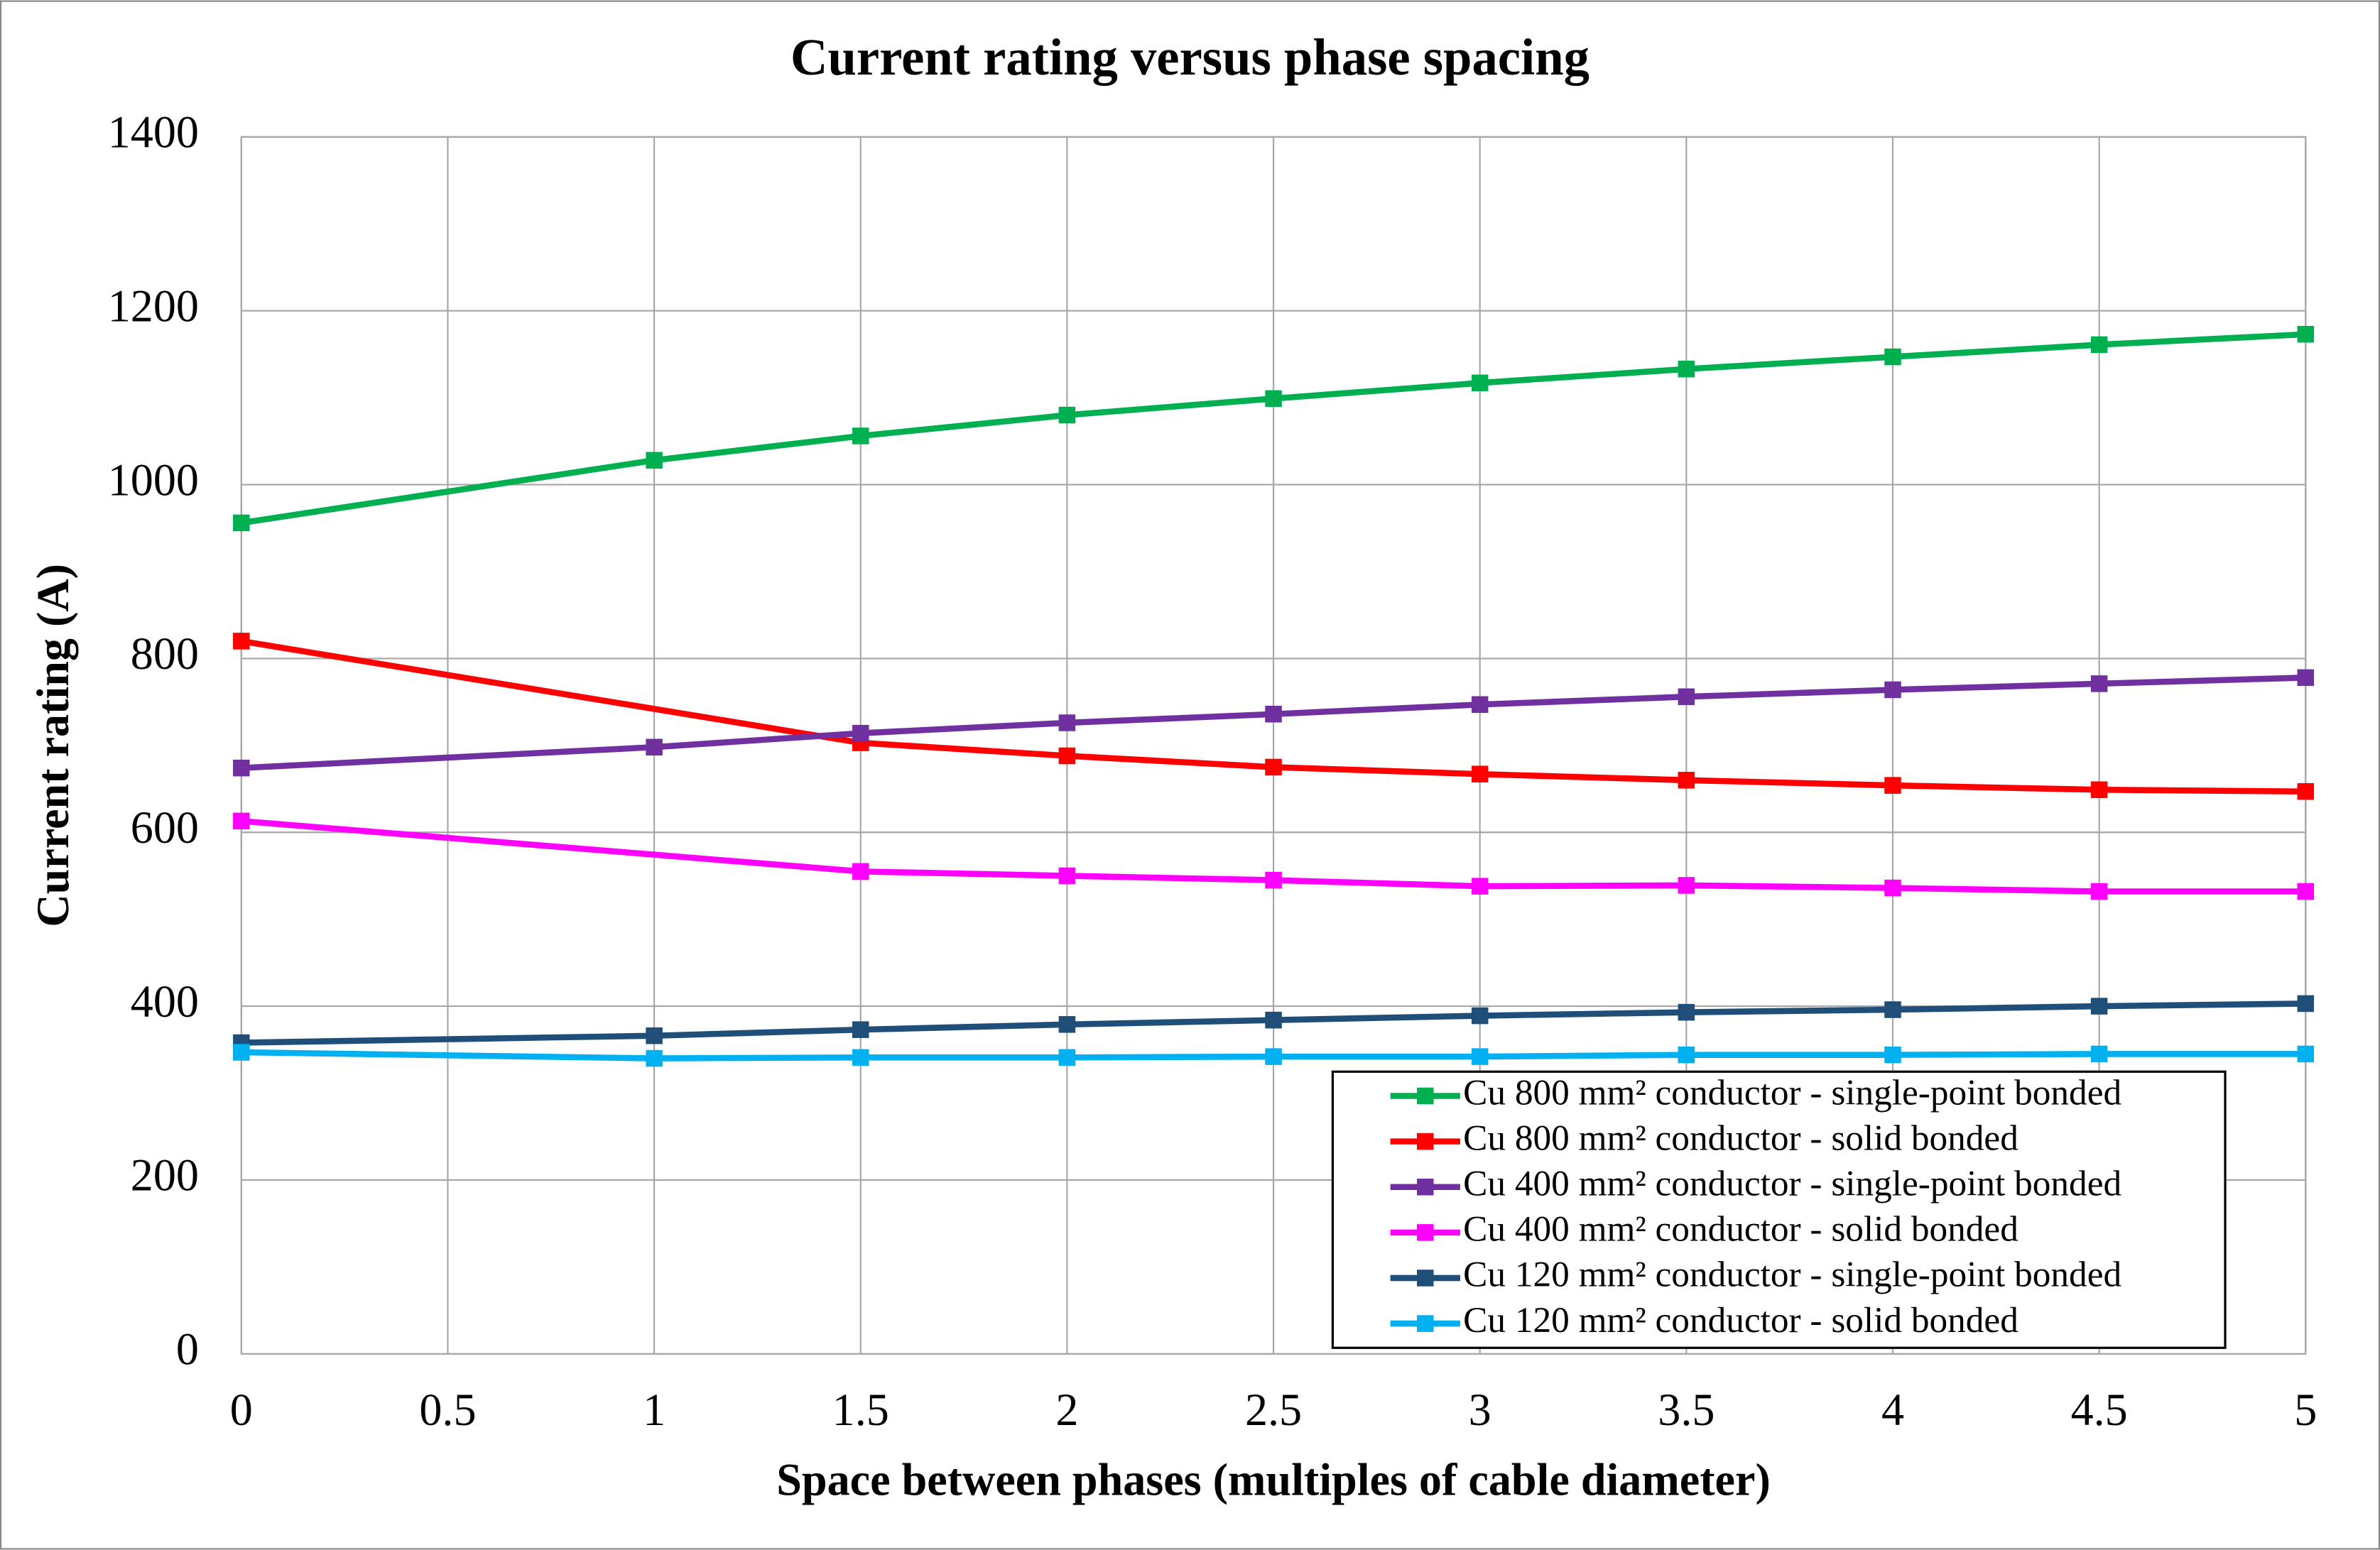  Describe the element at coordinates (165, 1001) in the screenshot. I see `y-tick-label: 400` at that location.